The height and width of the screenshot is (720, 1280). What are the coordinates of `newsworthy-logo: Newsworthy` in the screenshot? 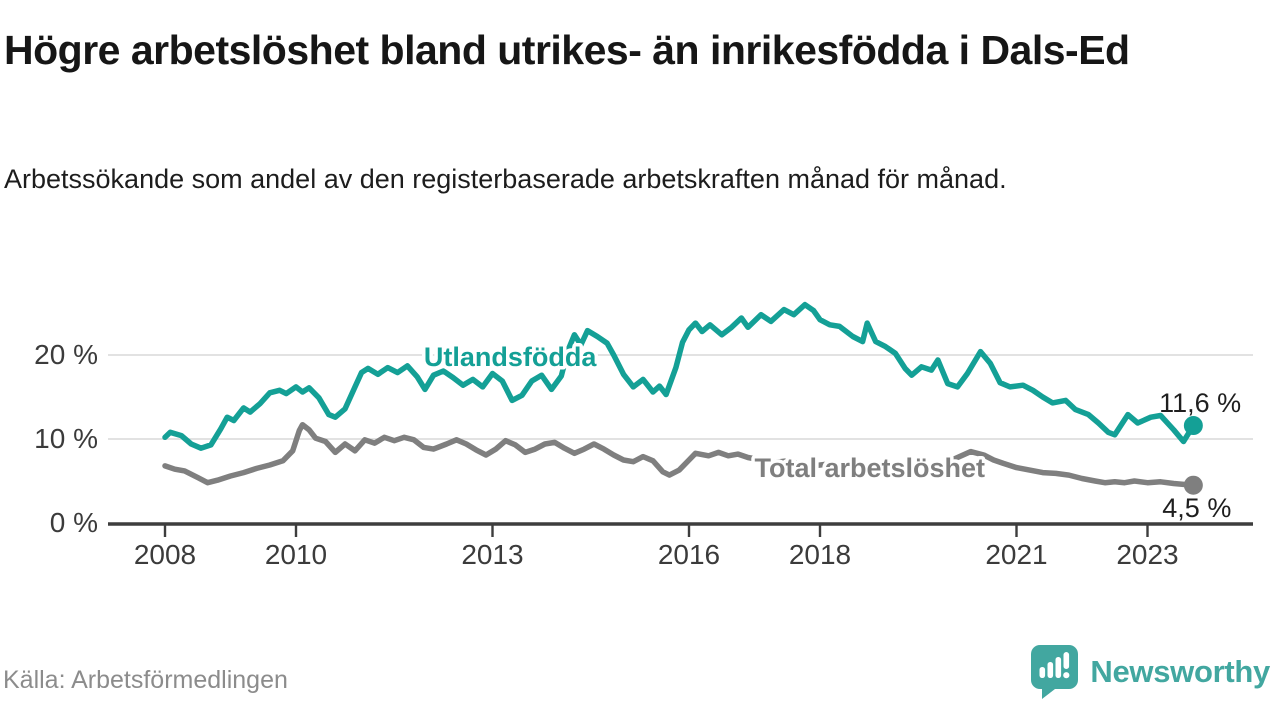 It's located at (1150, 672).